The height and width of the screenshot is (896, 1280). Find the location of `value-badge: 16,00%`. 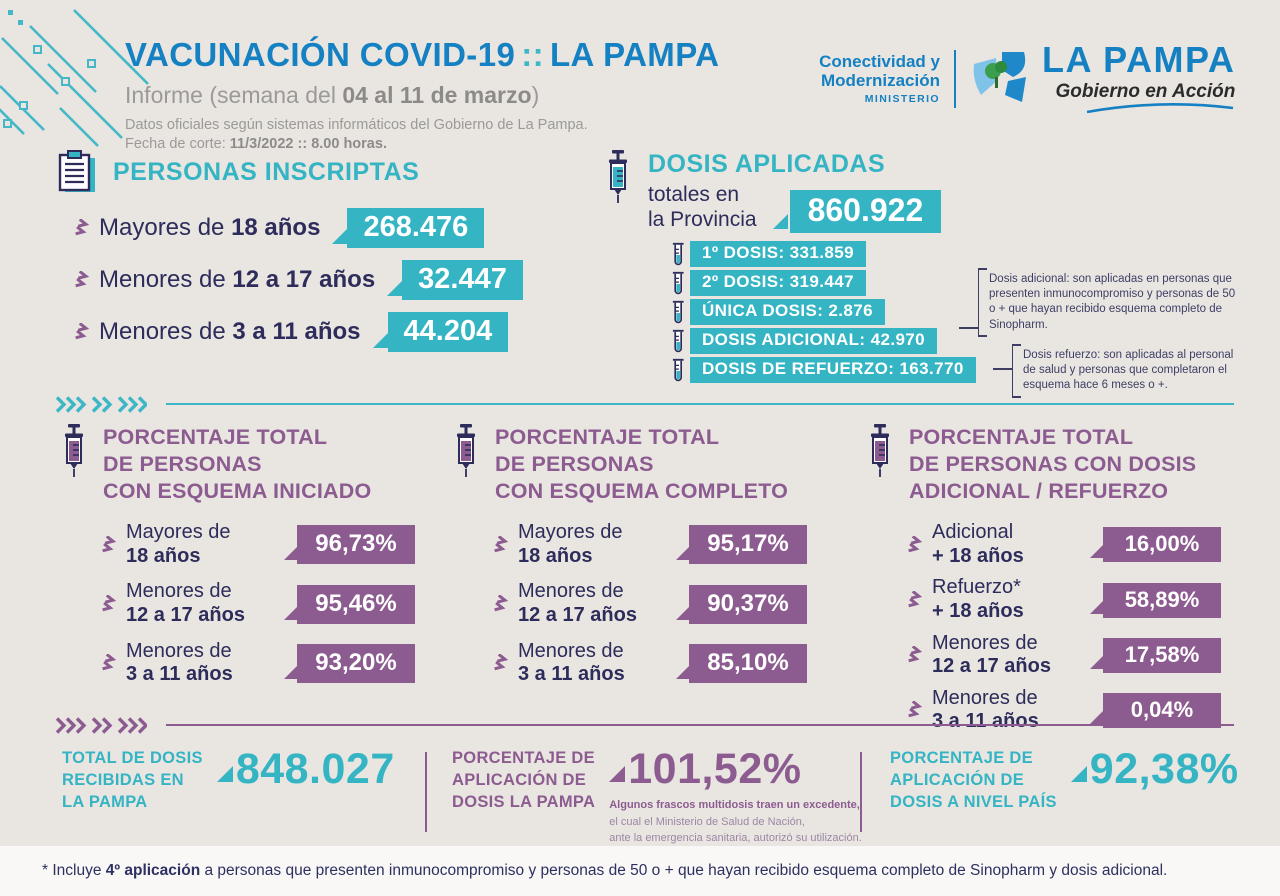

value-badge: 16,00% is located at coordinates (1162, 545).